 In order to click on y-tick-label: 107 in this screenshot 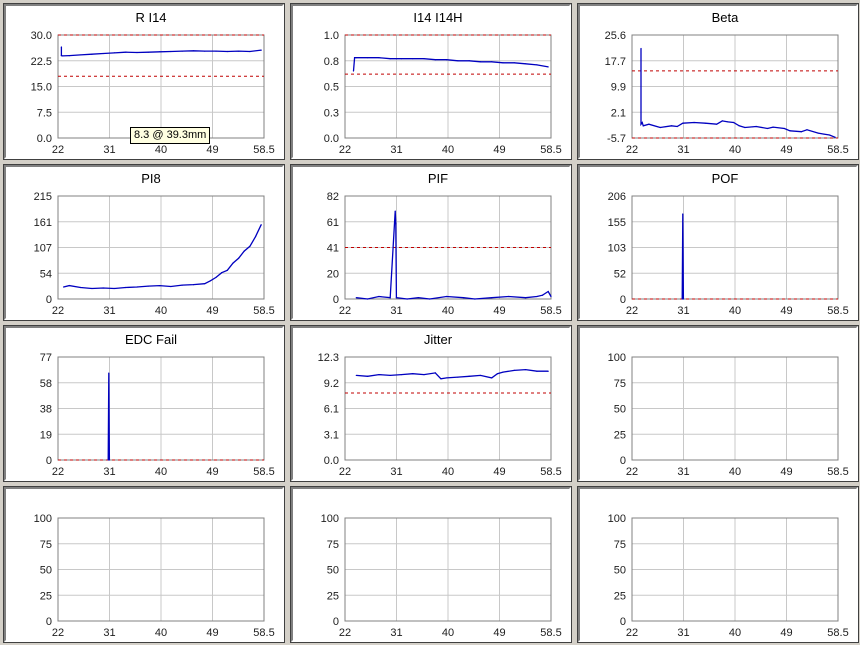, I will do `click(43, 249)`.